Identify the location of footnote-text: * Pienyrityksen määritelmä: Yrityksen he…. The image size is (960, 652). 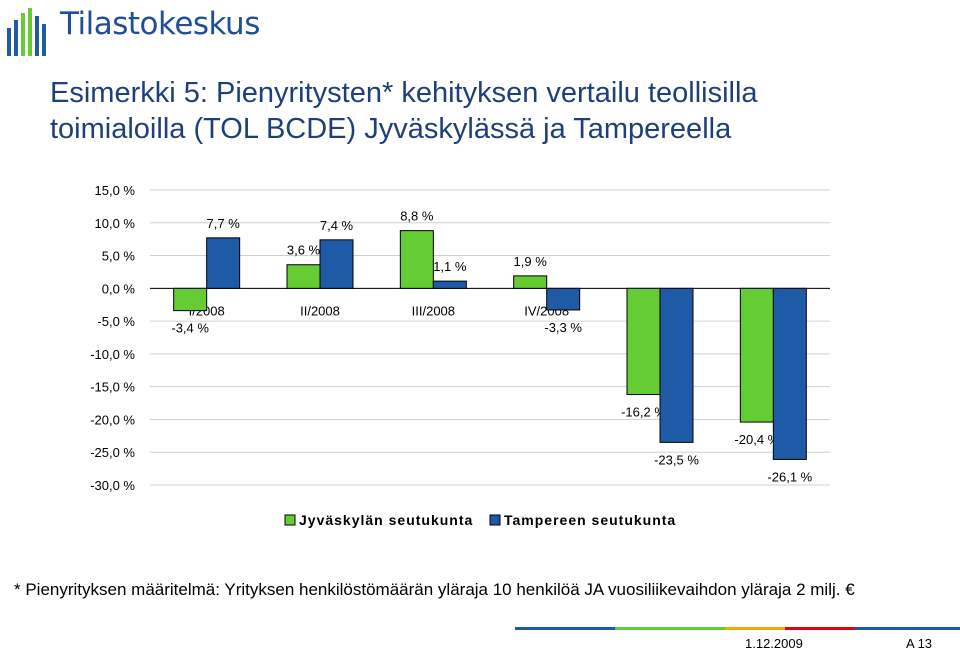
(427, 589).